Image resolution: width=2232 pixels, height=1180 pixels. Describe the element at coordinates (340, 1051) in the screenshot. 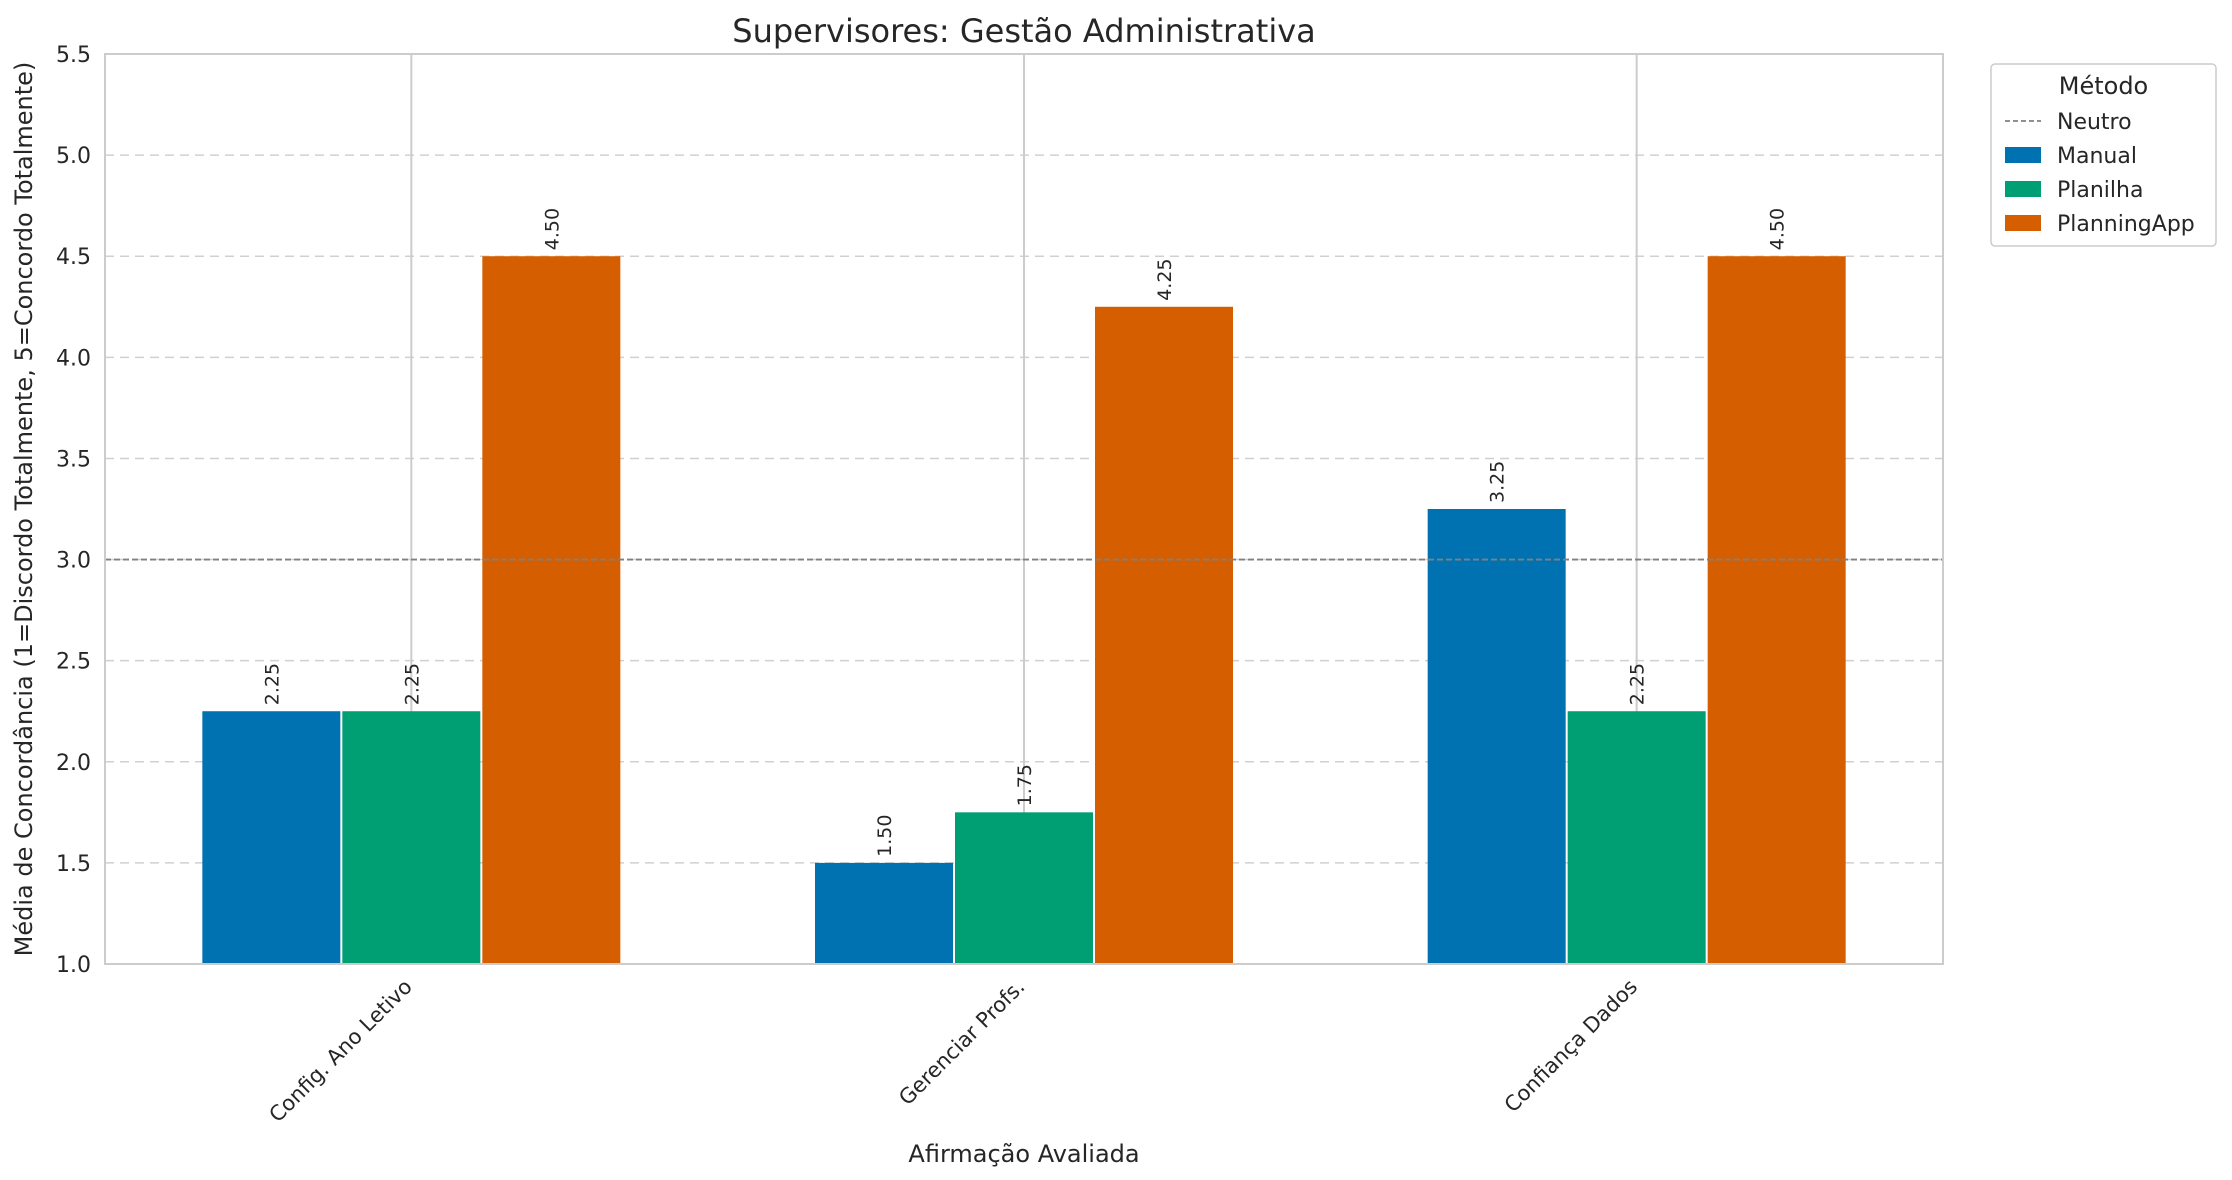

I see `x-tick-label: Config. Ano Letivo` at that location.